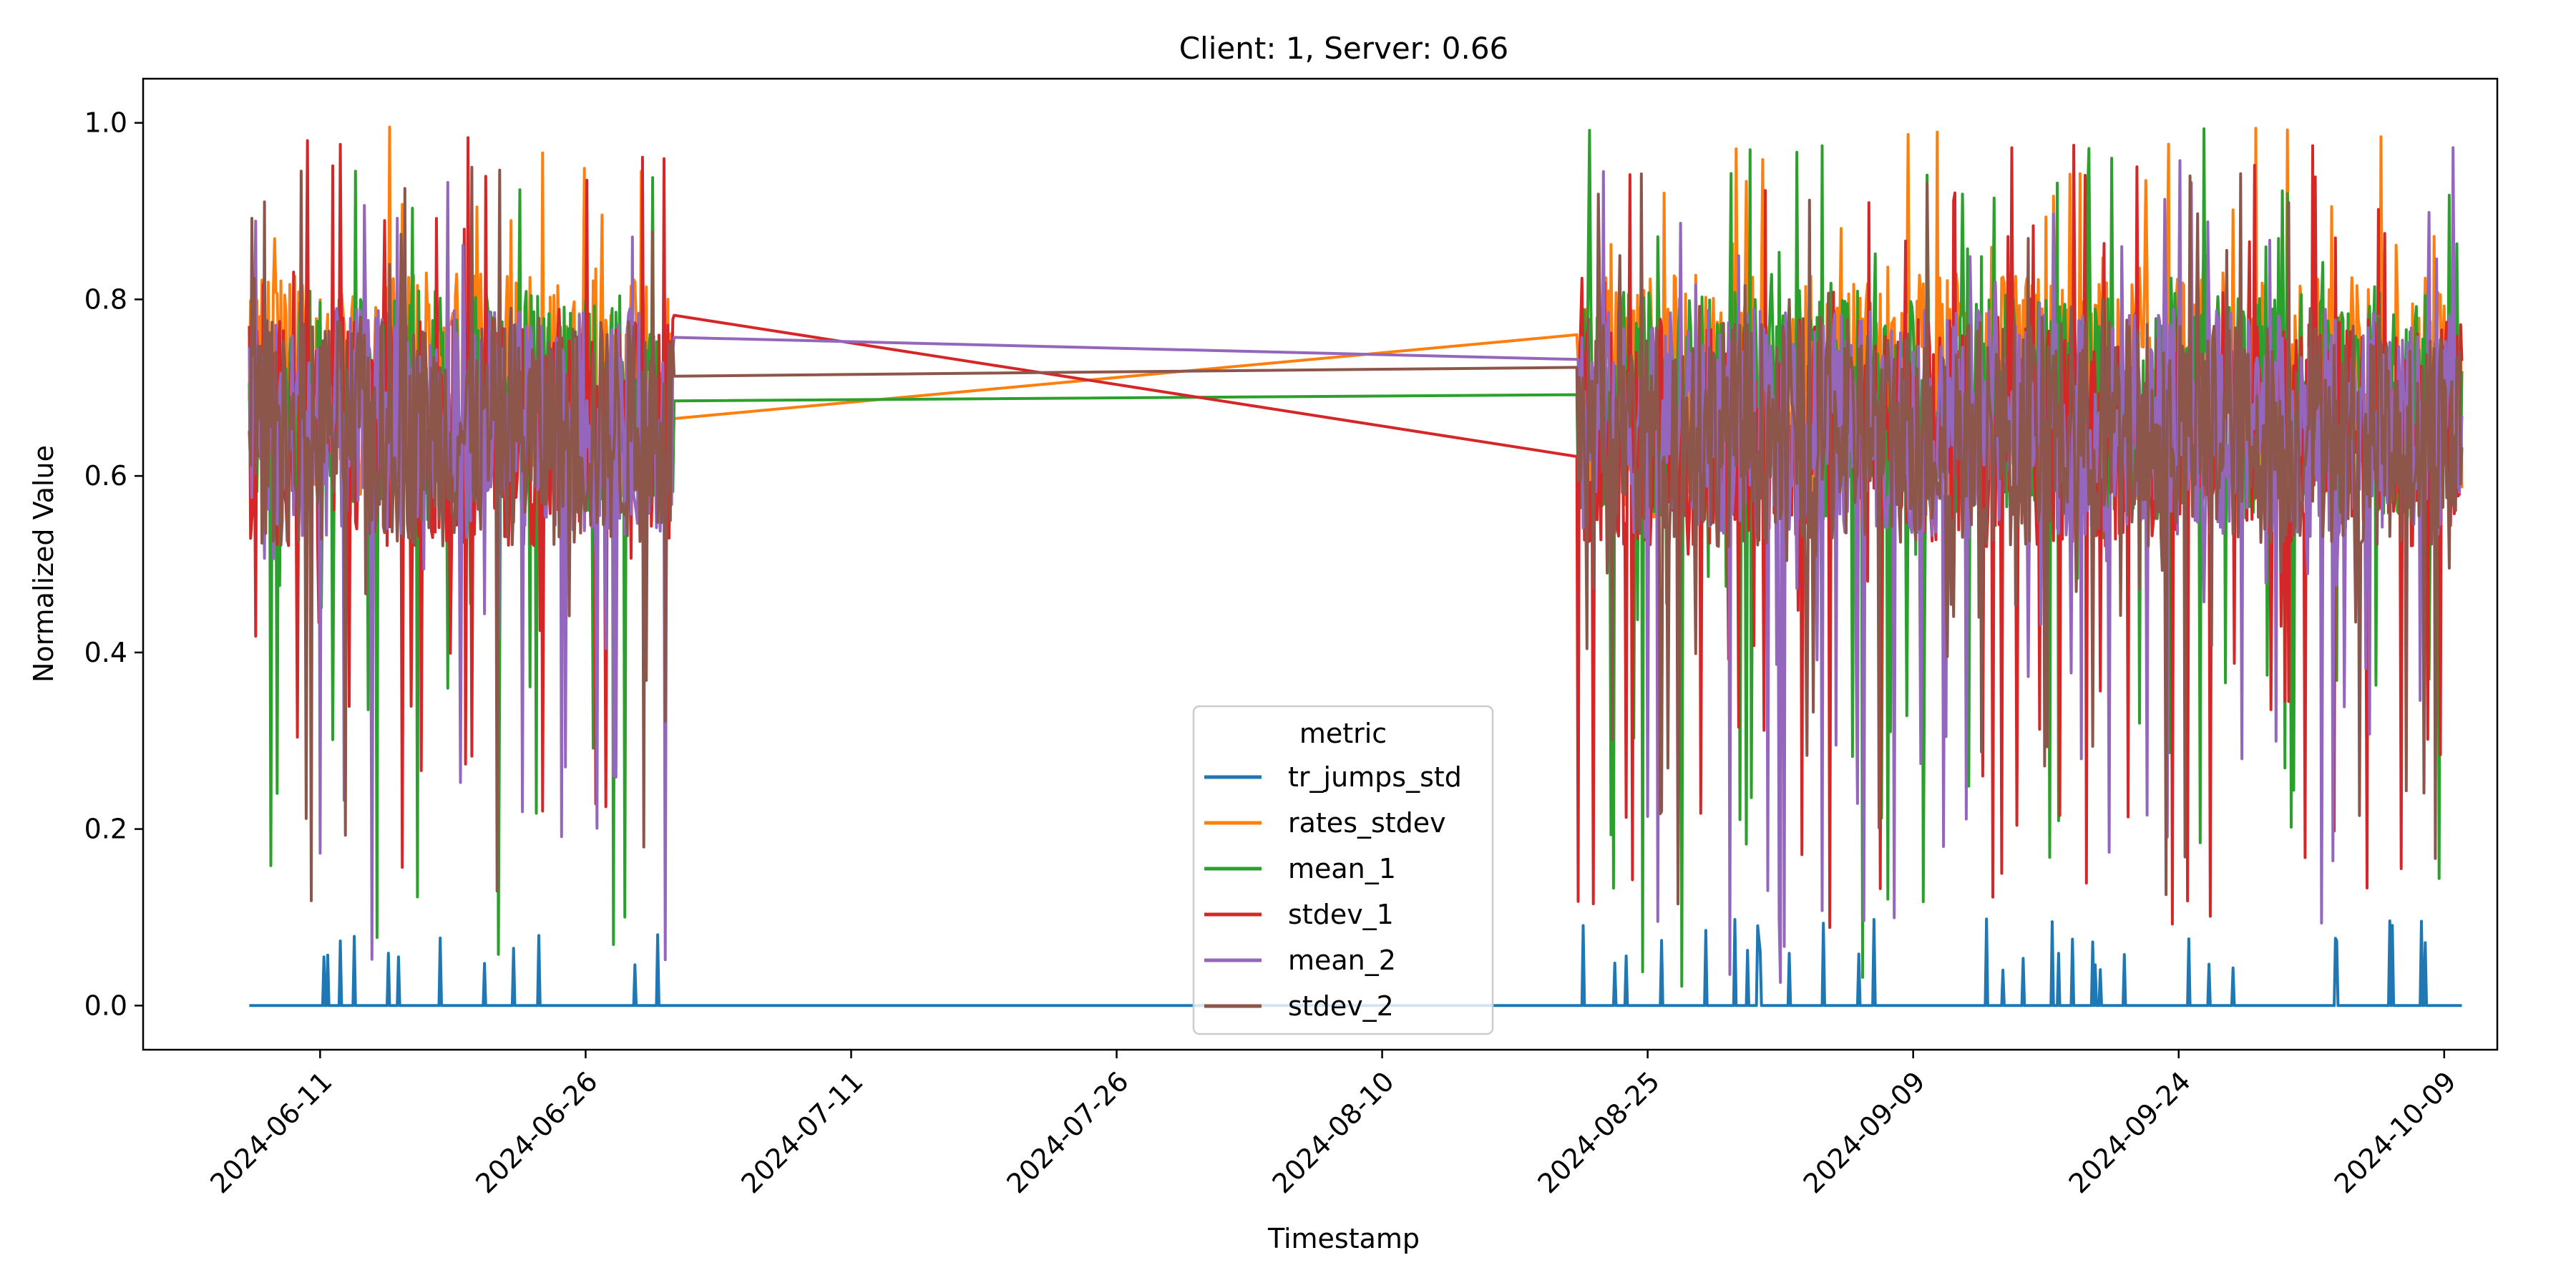  I want to click on y-axis: 0.0 0.2 0.4 0.6 0.8 1.0, so click(113, 564).